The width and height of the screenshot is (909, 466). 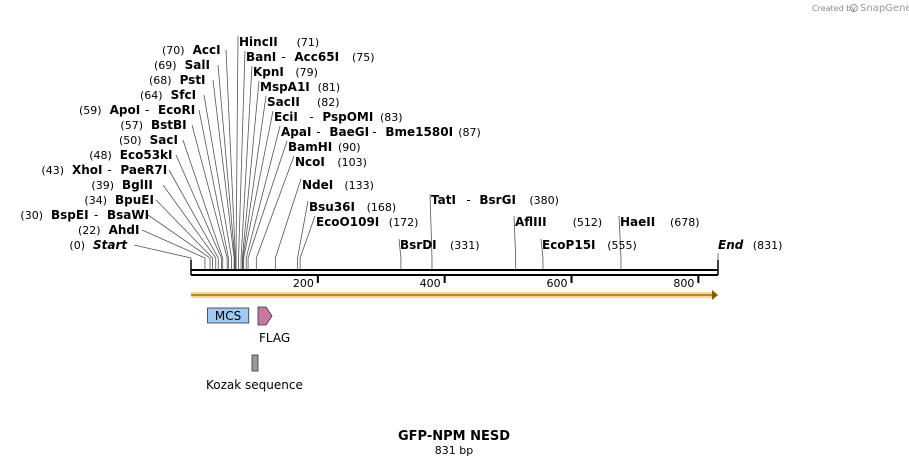 What do you see at coordinates (454, 341) in the screenshot?
I see `features: MCS FLAG Kozak sequence` at bounding box center [454, 341].